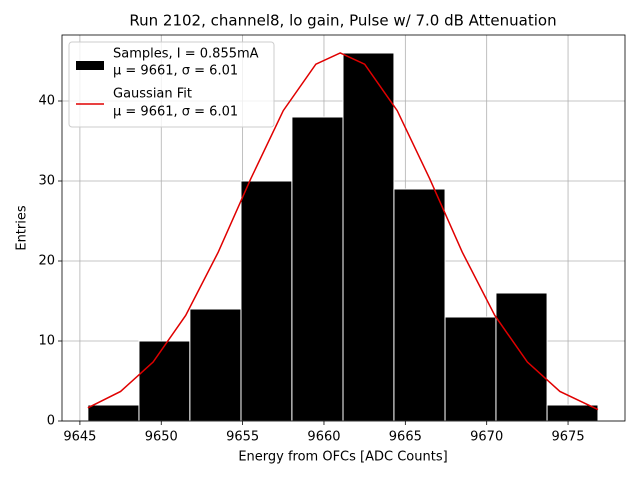 Image resolution: width=640 pixels, height=480 pixels. I want to click on x-axis-label: Energy from OFCs [ADC Counts], so click(342, 457).